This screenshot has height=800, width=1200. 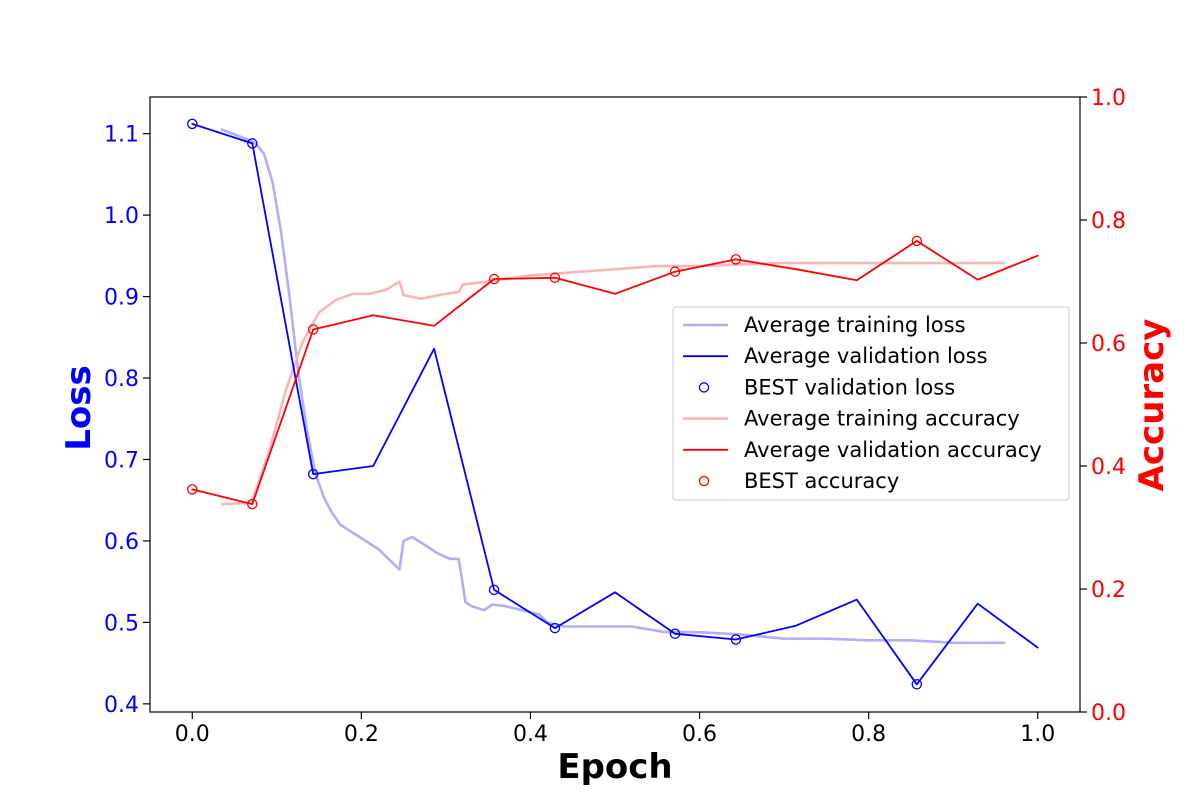 I want to click on legend-label: Average validation loss, so click(x=866, y=356).